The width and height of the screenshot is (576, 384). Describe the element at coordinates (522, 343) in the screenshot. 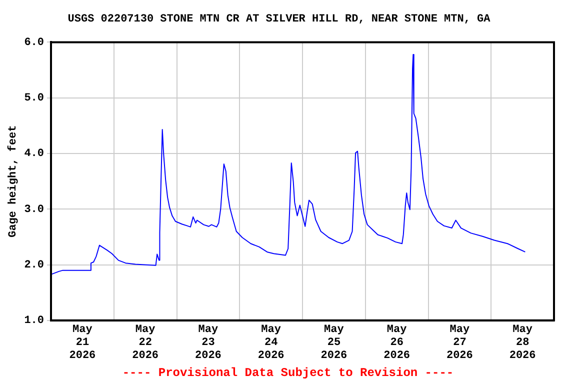

I see `x-tick-label: May 28 2026` at that location.